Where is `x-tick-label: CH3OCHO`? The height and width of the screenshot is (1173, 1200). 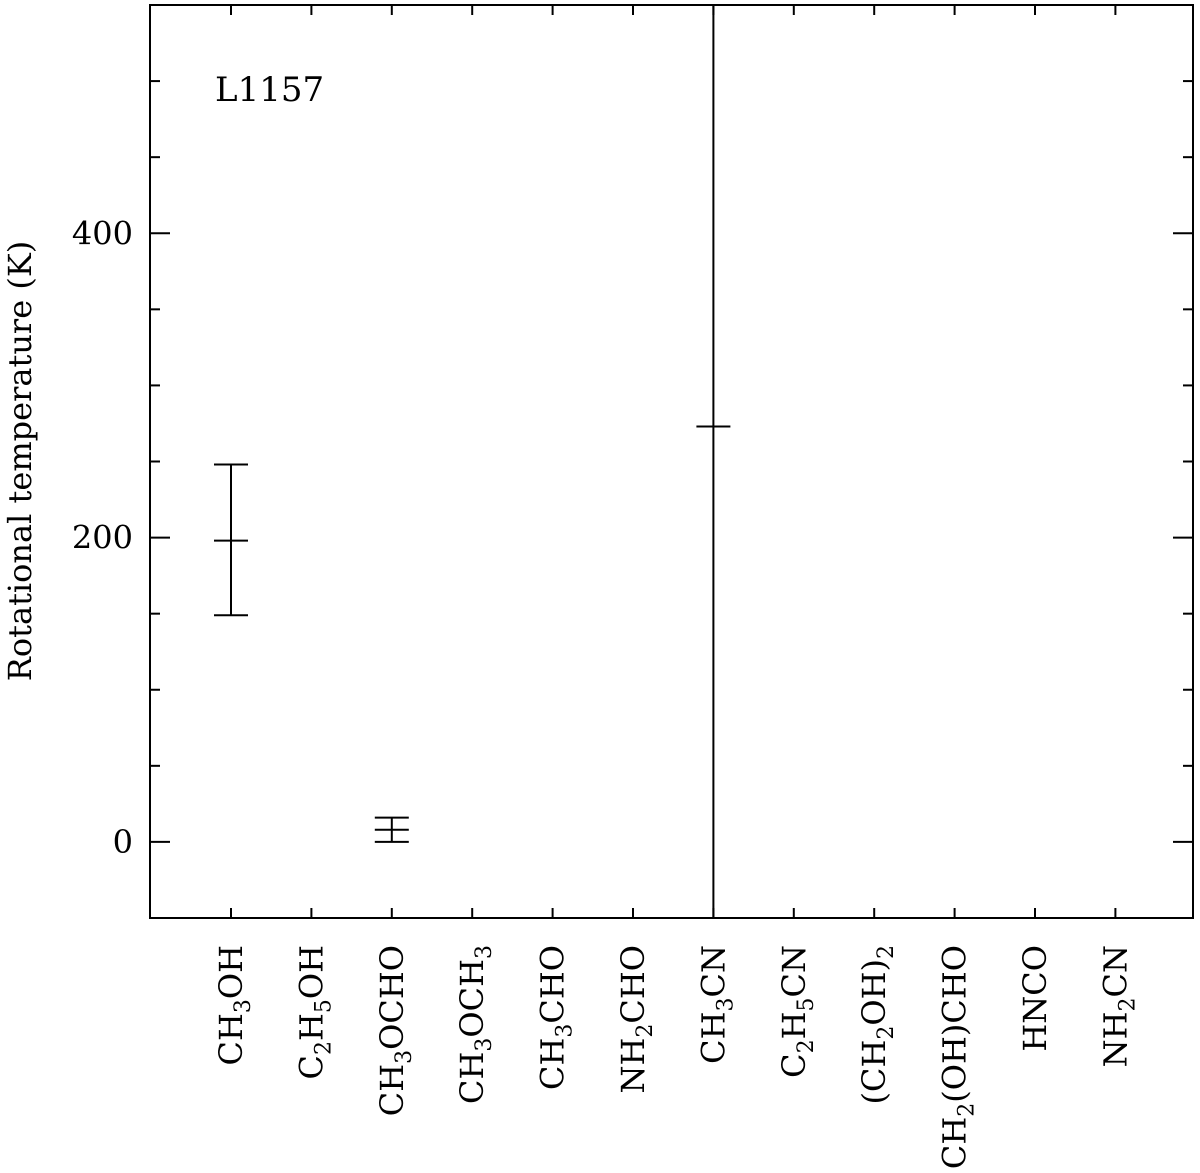 x-tick-label: CH3OCHO is located at coordinates (395, 1030).